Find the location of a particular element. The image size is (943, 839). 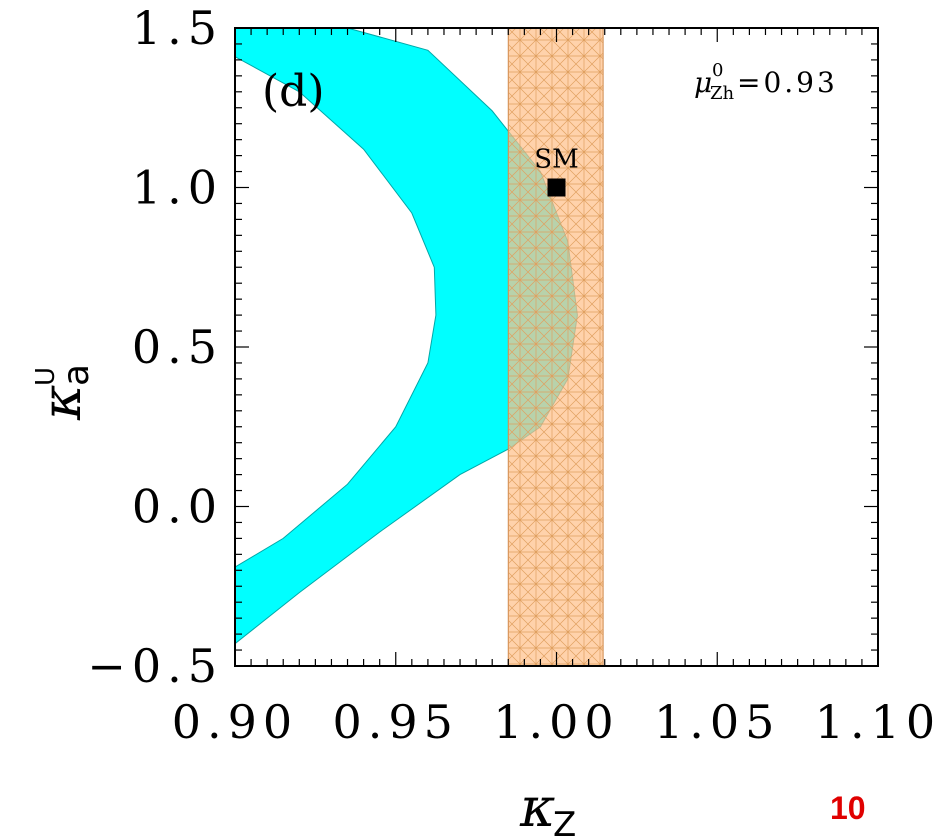

panel-label: (d) is located at coordinates (293, 91).